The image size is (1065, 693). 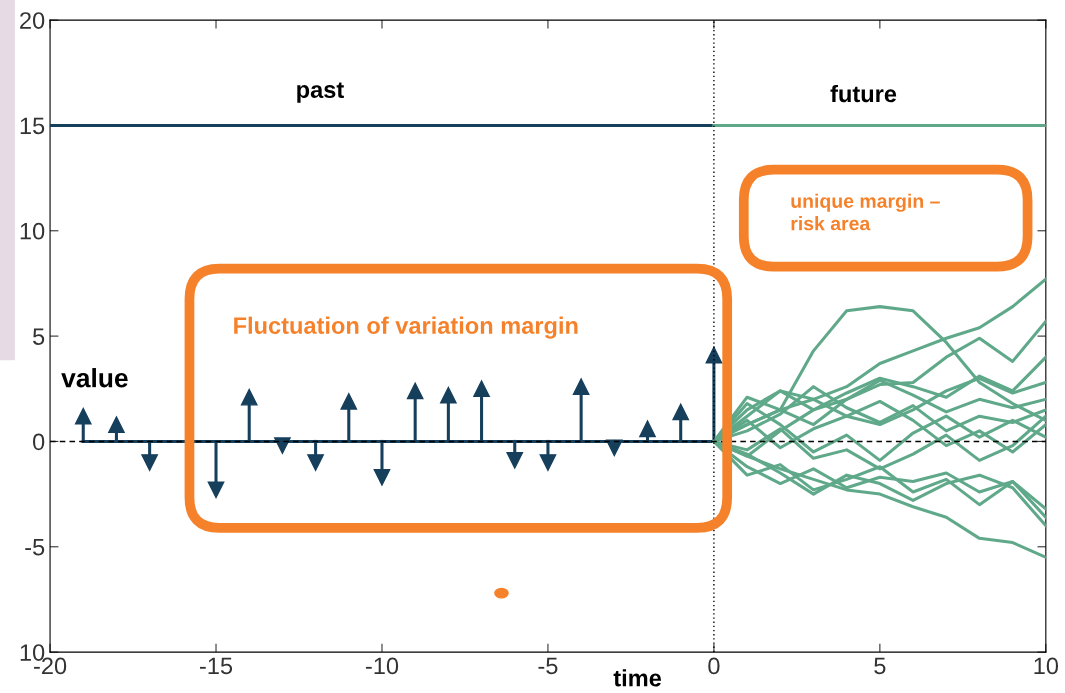 I want to click on y-tick-label: 0, so click(x=38, y=442).